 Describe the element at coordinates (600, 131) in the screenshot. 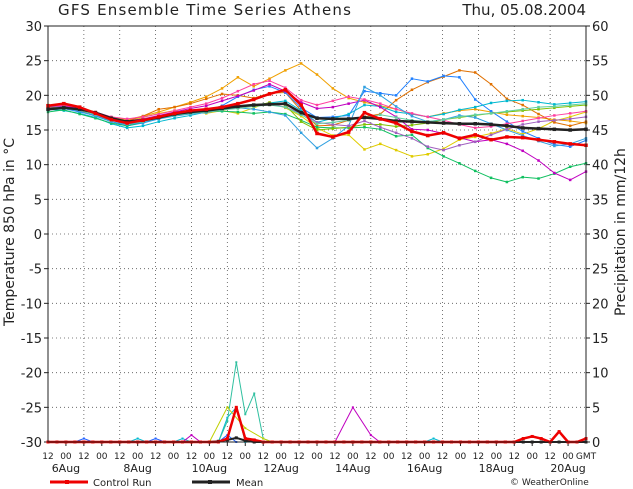

I see `y2-tick-label: 45` at that location.